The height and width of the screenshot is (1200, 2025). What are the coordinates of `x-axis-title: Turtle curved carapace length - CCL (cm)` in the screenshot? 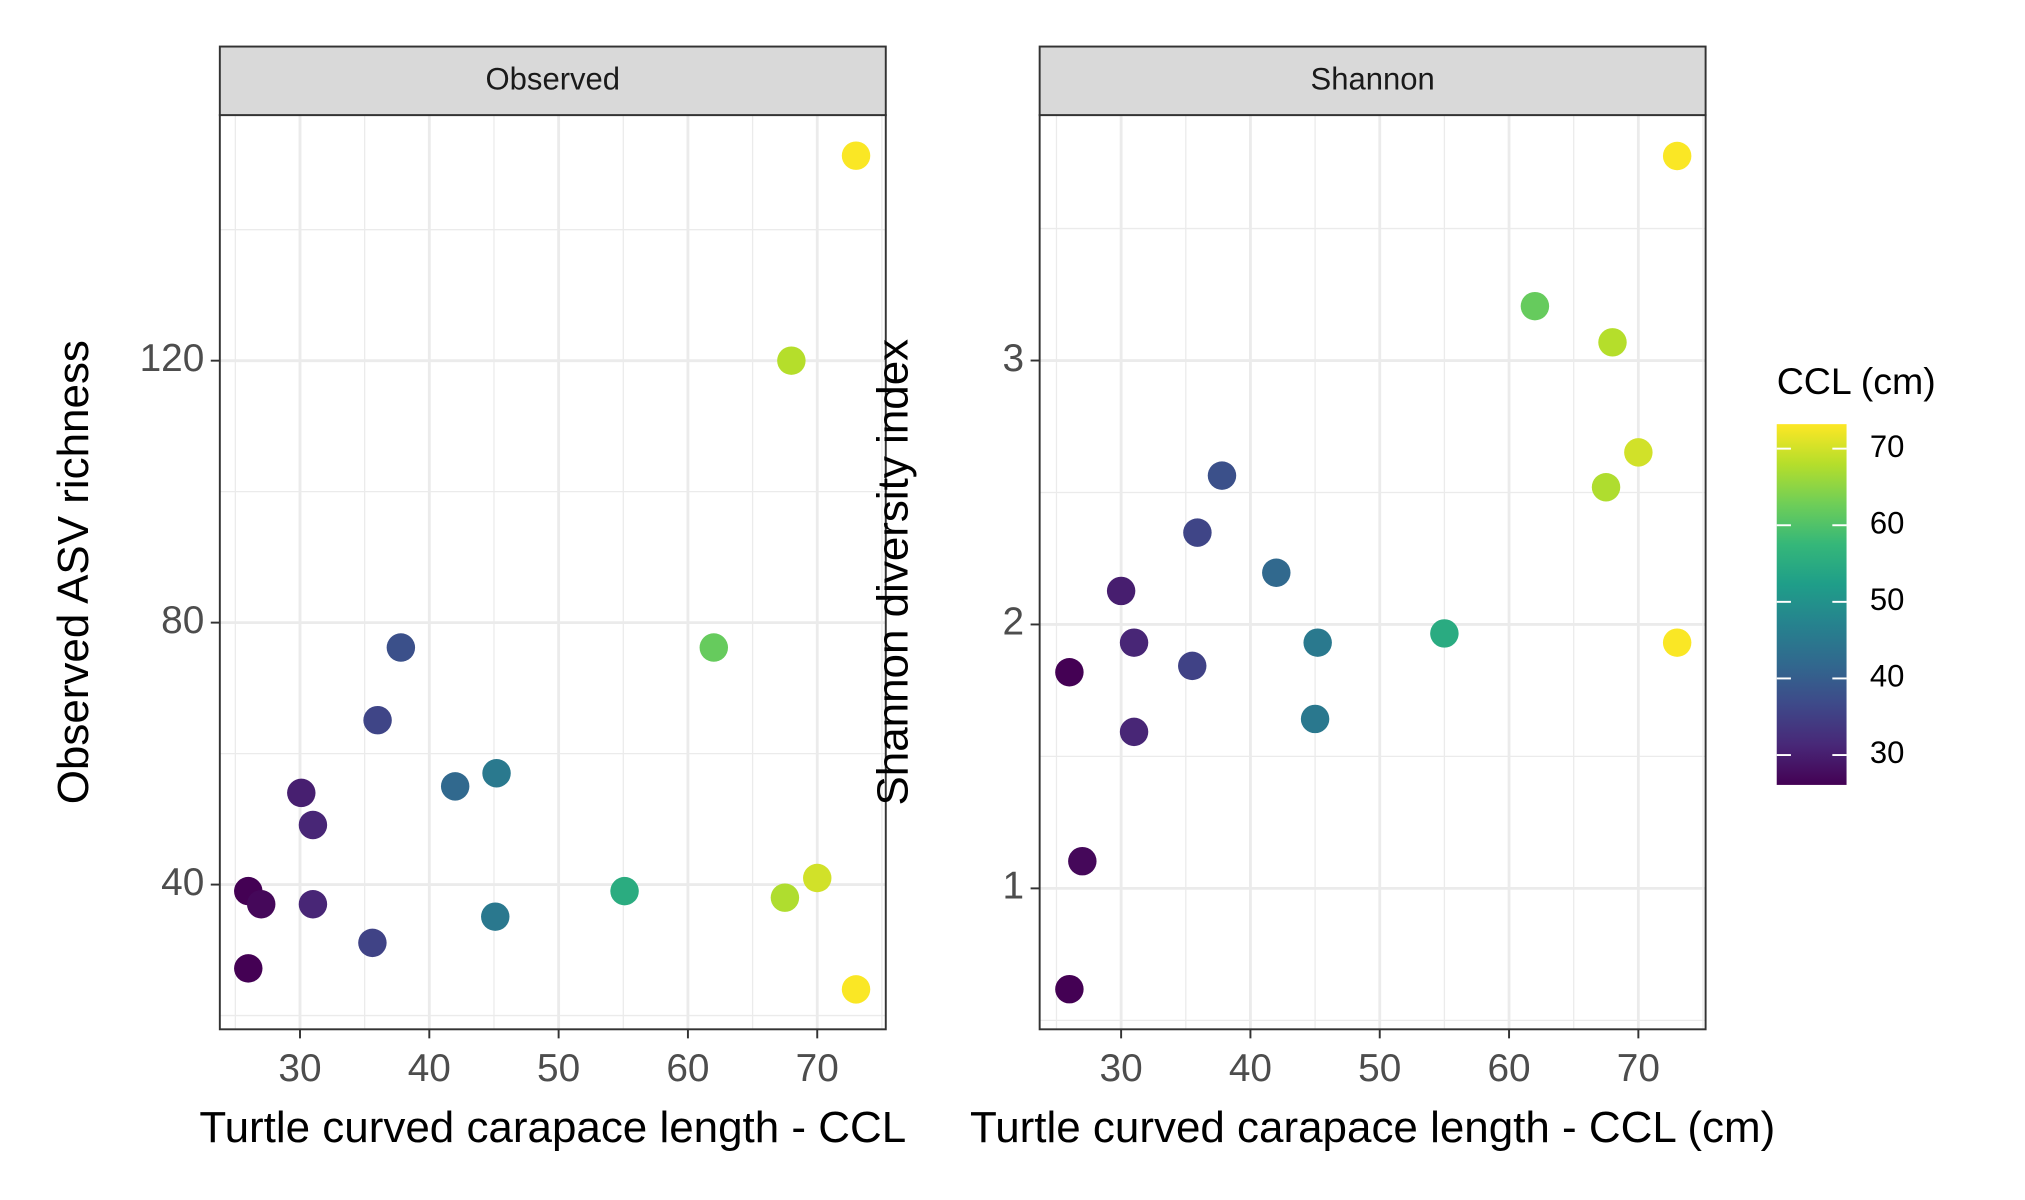 It's located at (1372, 1127).